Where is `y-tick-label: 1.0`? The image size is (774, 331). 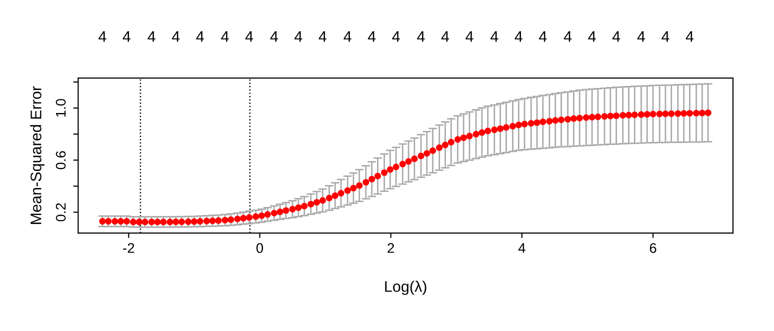 y-tick-label: 1.0 is located at coordinates (61, 107).